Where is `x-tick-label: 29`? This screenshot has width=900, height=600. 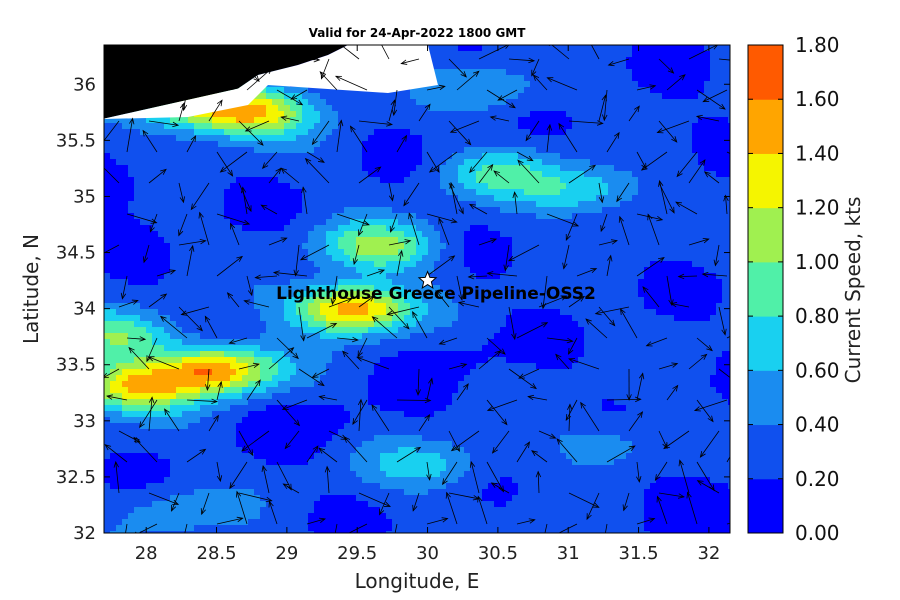 x-tick-label: 29 is located at coordinates (286, 553).